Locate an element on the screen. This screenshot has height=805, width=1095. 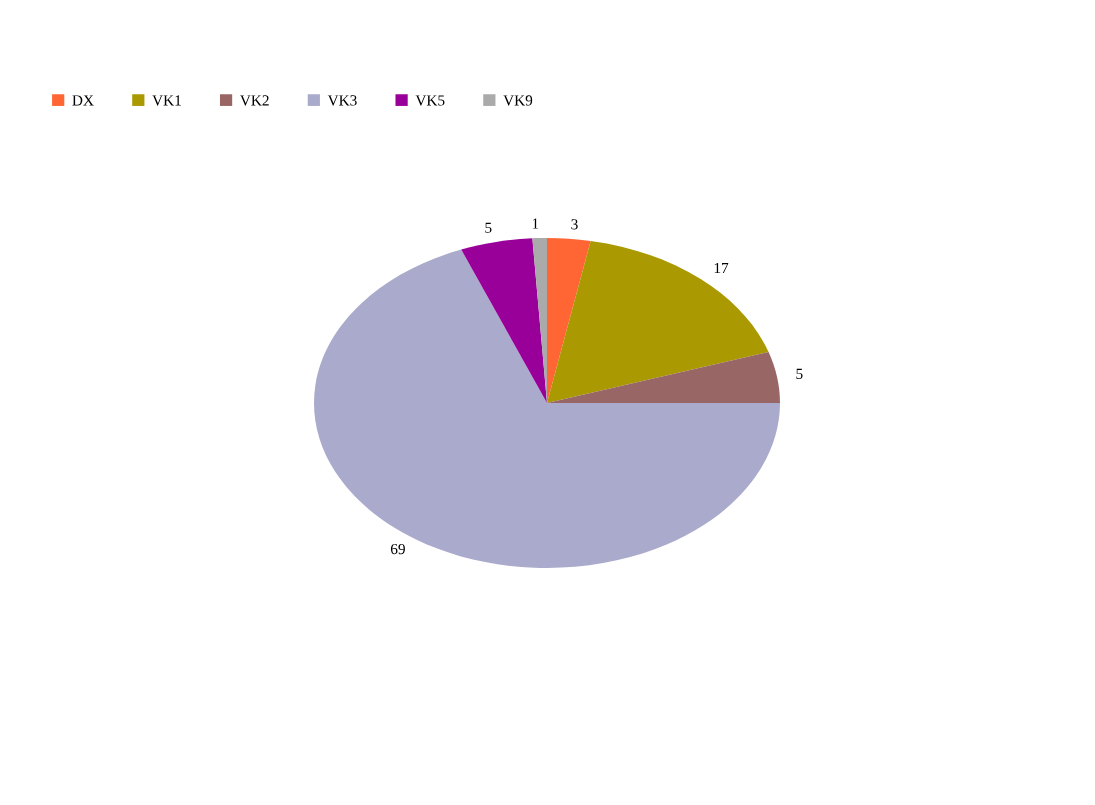
legend-label: VK9 is located at coordinates (518, 100).